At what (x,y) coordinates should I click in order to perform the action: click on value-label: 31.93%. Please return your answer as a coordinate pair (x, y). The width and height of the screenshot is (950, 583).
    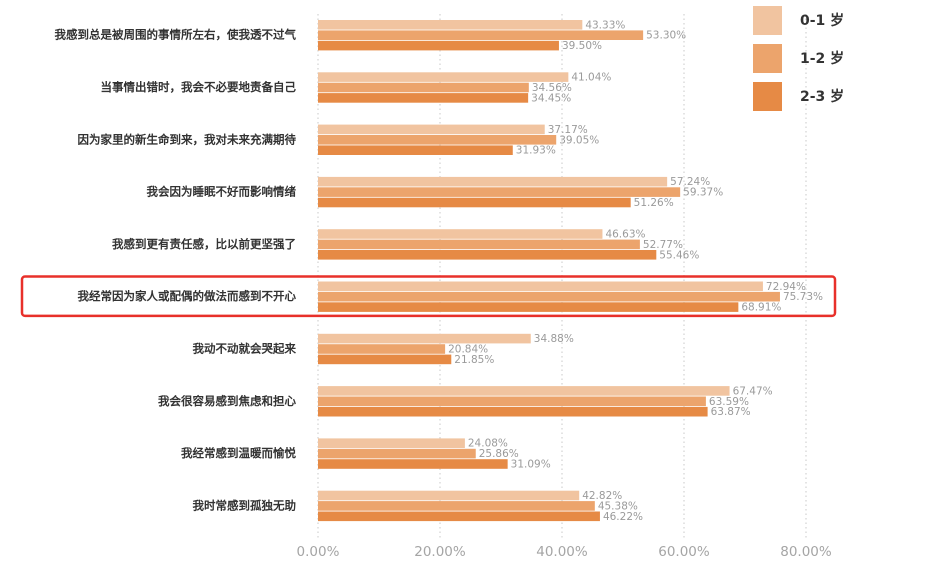
    Looking at the image, I should click on (536, 151).